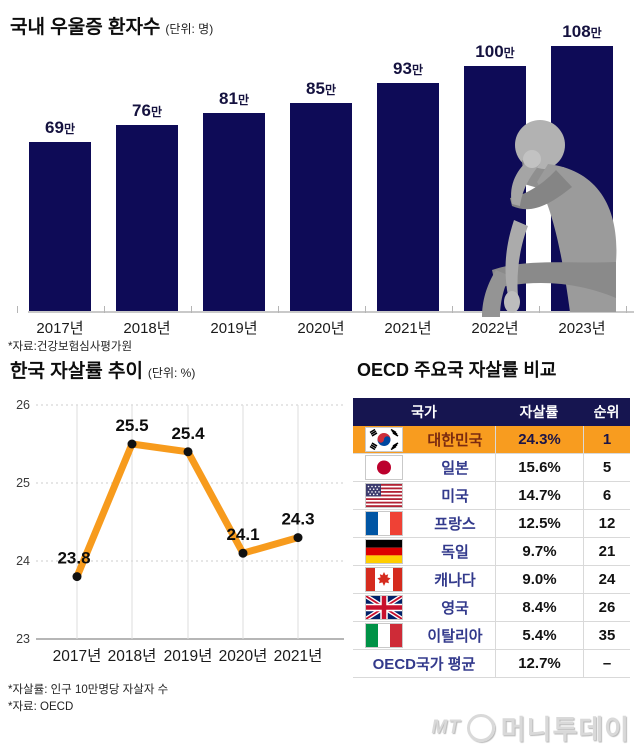 The width and height of the screenshot is (640, 751). I want to click on table-row-germany: 독일 9.7% 21, so click(491, 551).